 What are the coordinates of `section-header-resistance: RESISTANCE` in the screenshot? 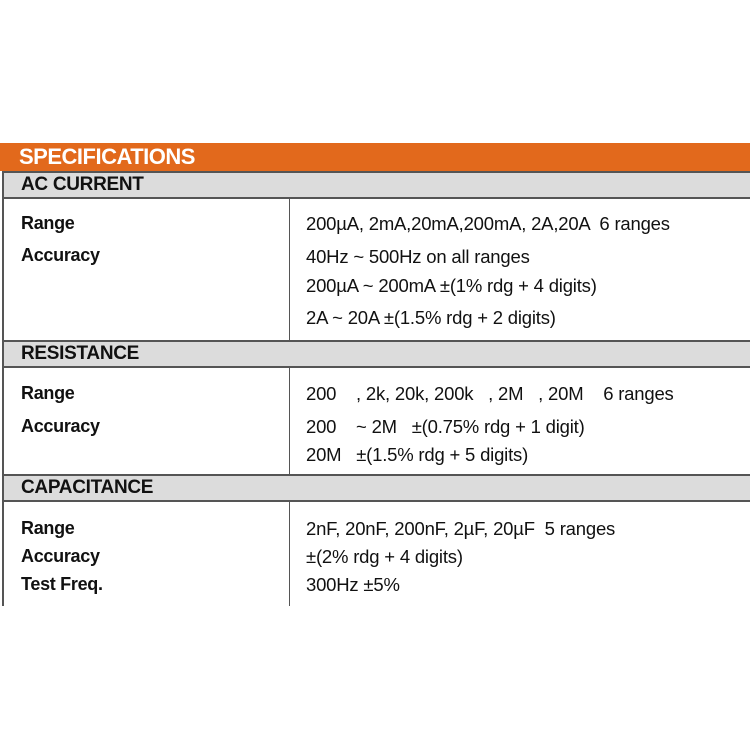 It's located at (376, 354).